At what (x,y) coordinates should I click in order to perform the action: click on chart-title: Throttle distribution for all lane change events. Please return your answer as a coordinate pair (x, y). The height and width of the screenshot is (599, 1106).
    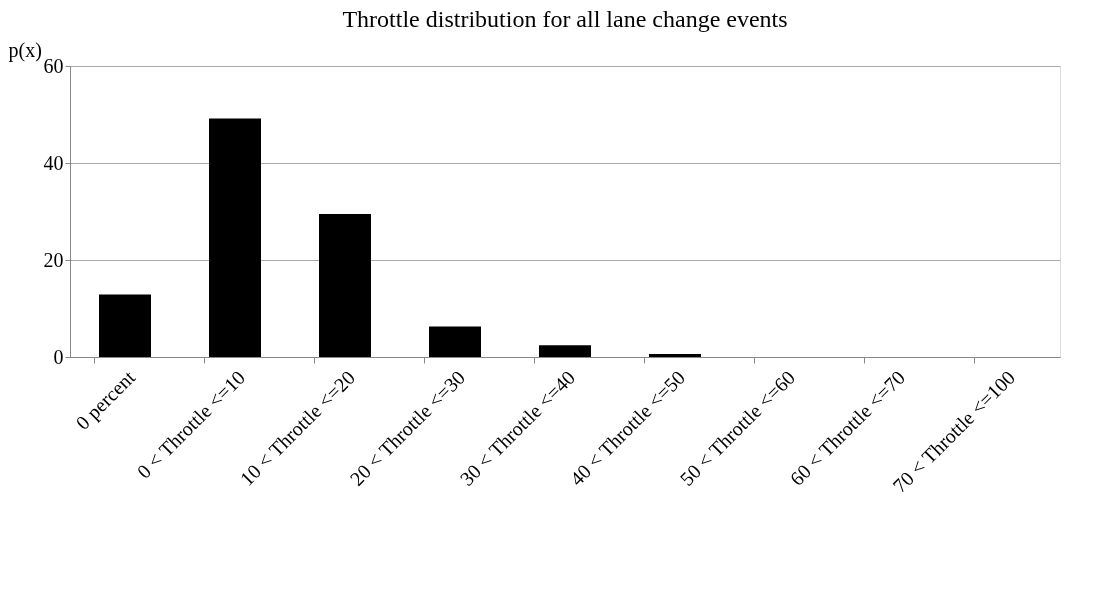
    Looking at the image, I should click on (565, 19).